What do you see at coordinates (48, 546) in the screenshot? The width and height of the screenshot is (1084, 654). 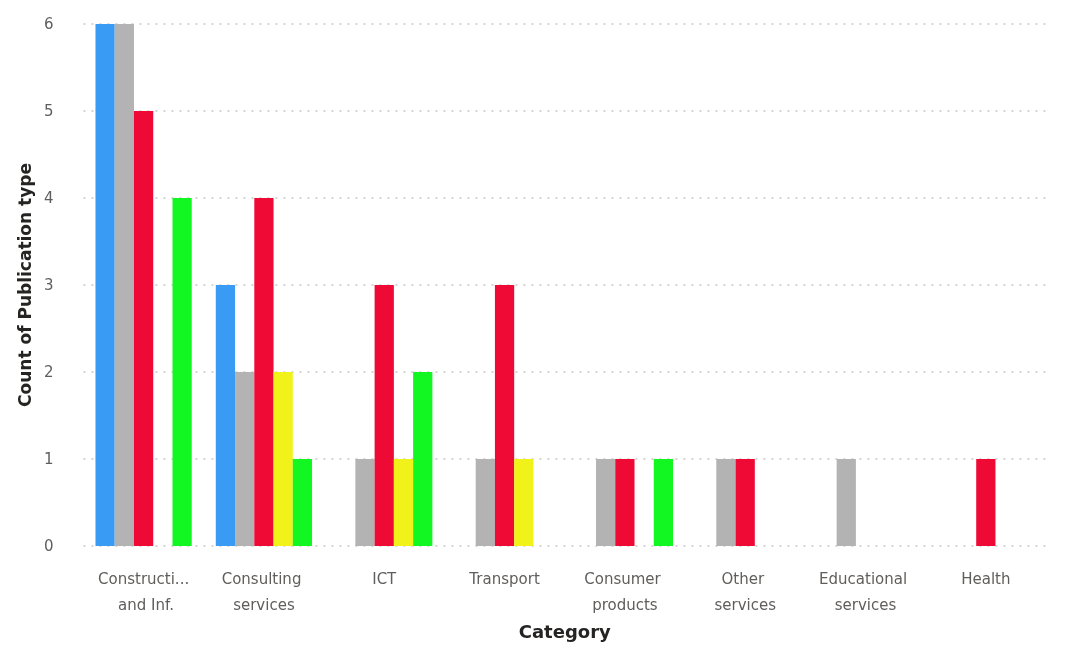 I see `y-tick-label: 0` at bounding box center [48, 546].